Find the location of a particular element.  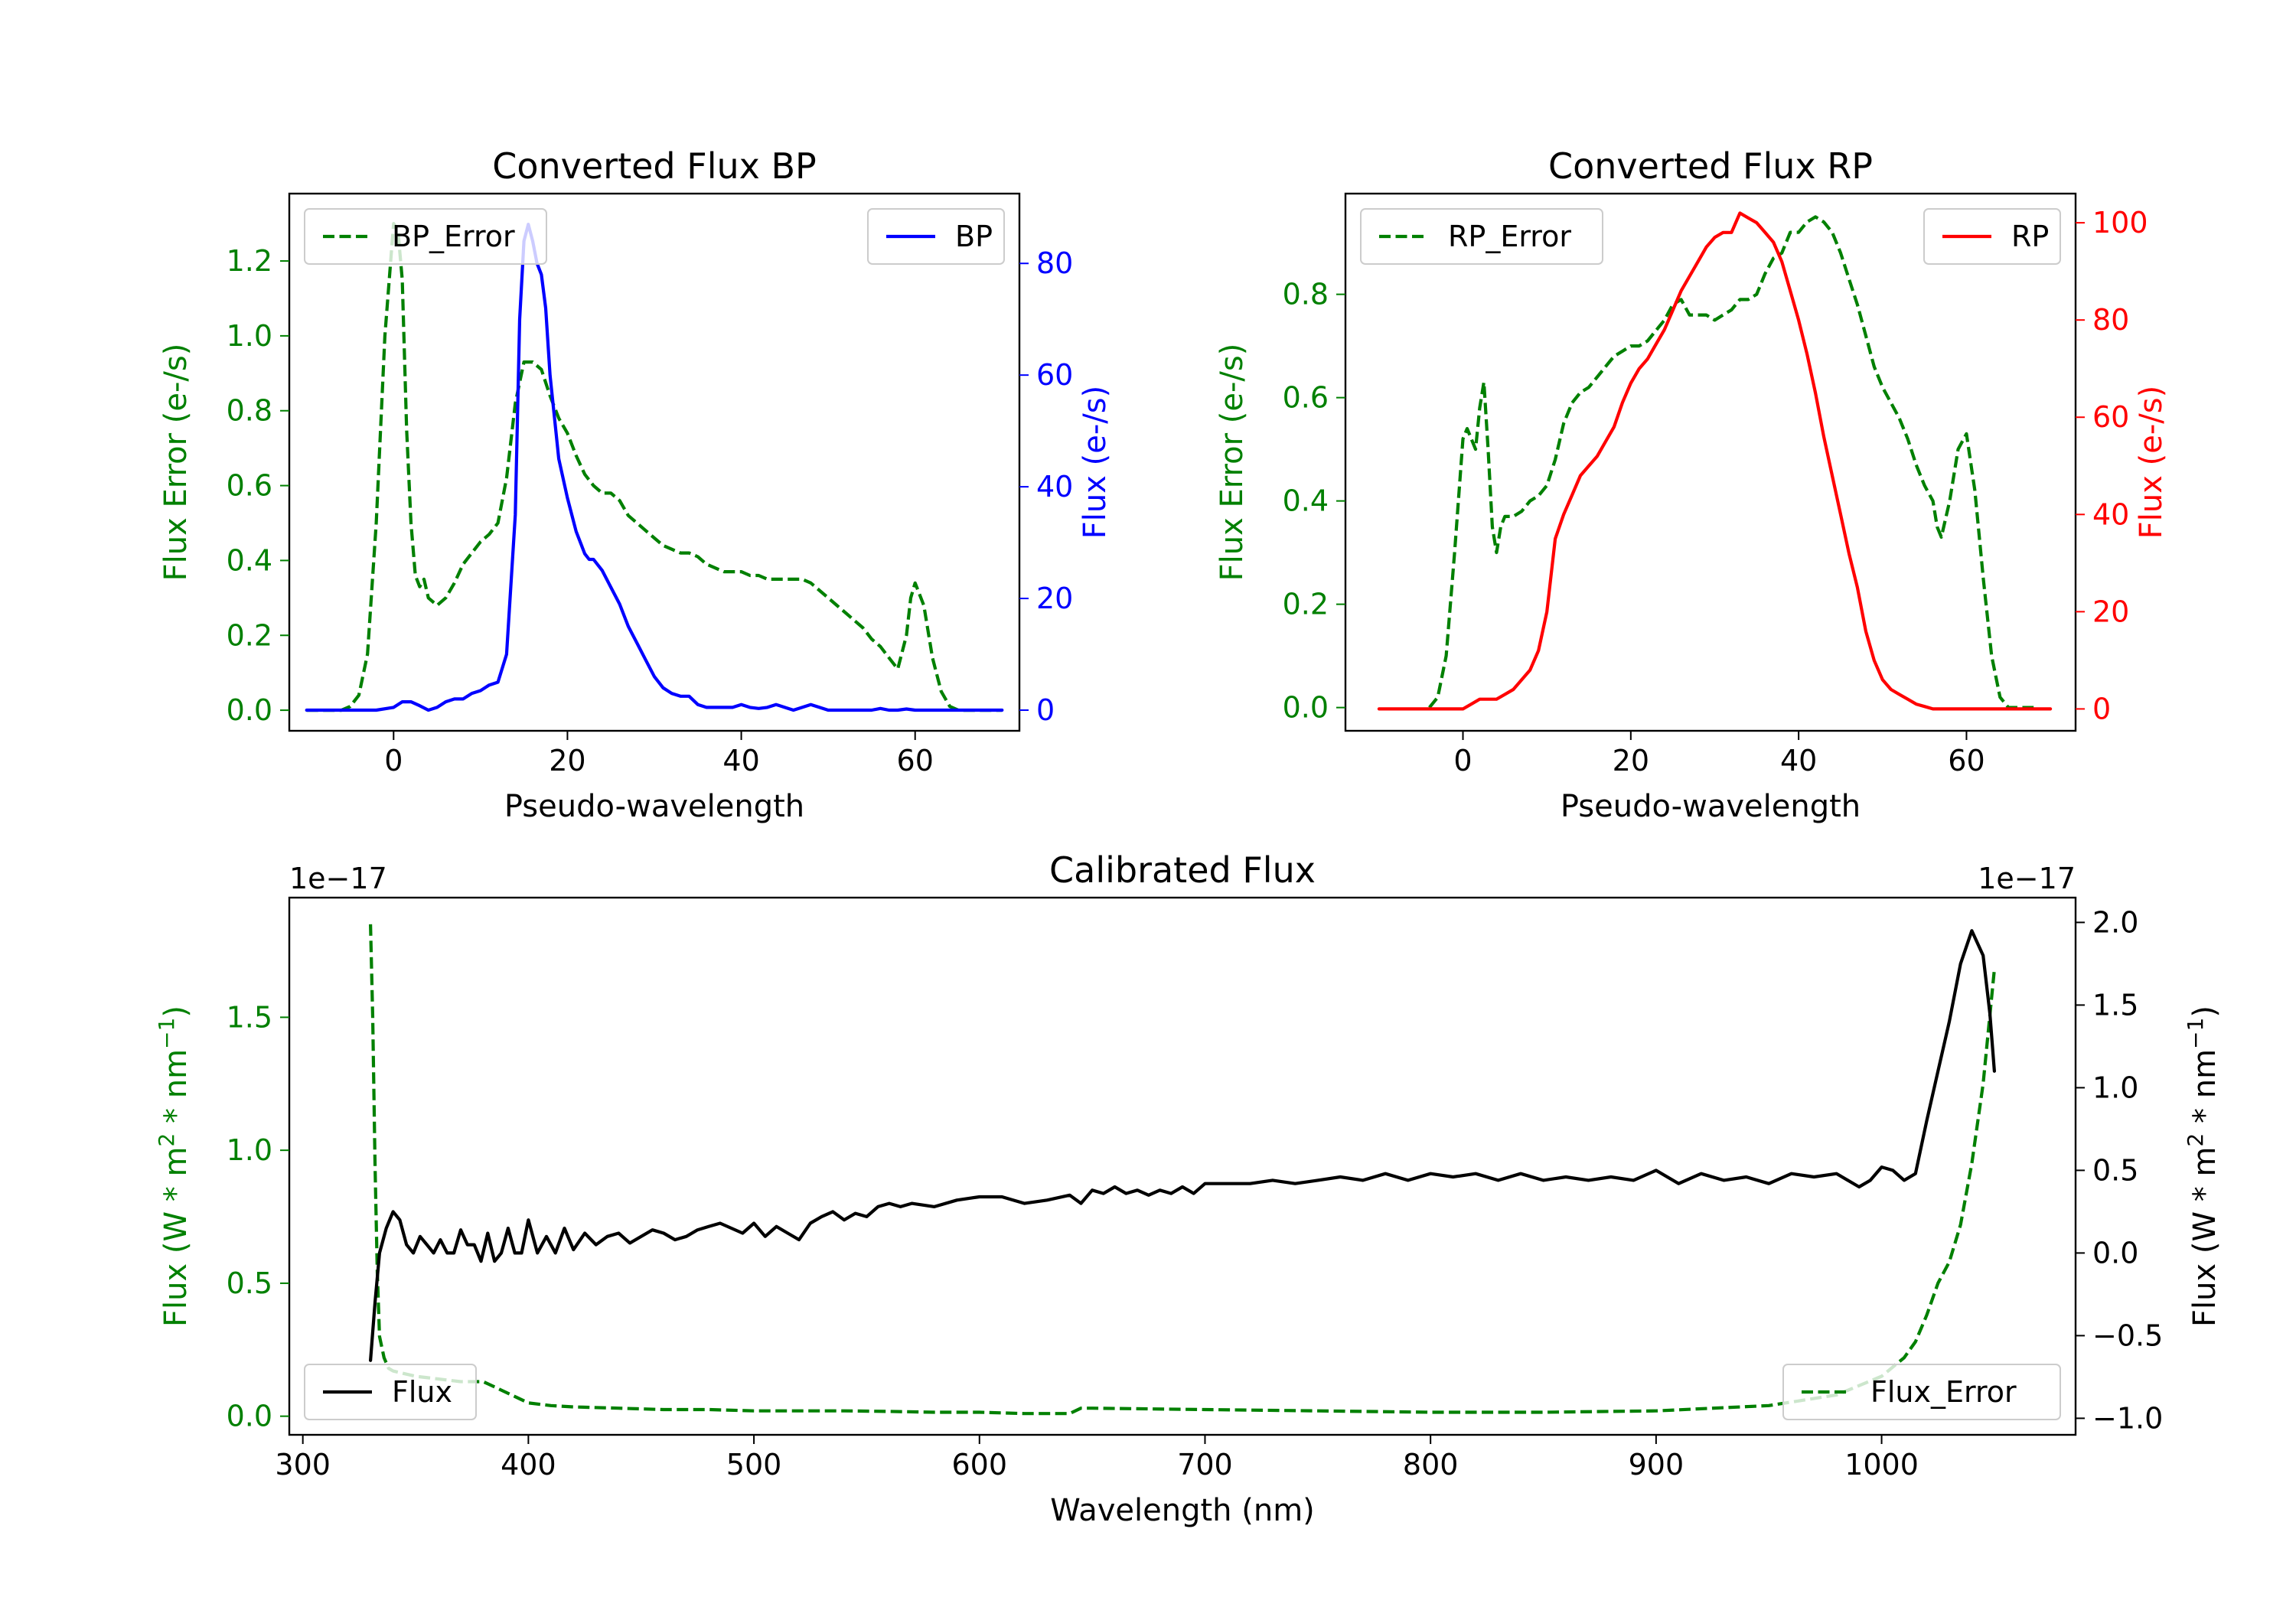

bp-error-legend: BP_Error is located at coordinates (425, 237).